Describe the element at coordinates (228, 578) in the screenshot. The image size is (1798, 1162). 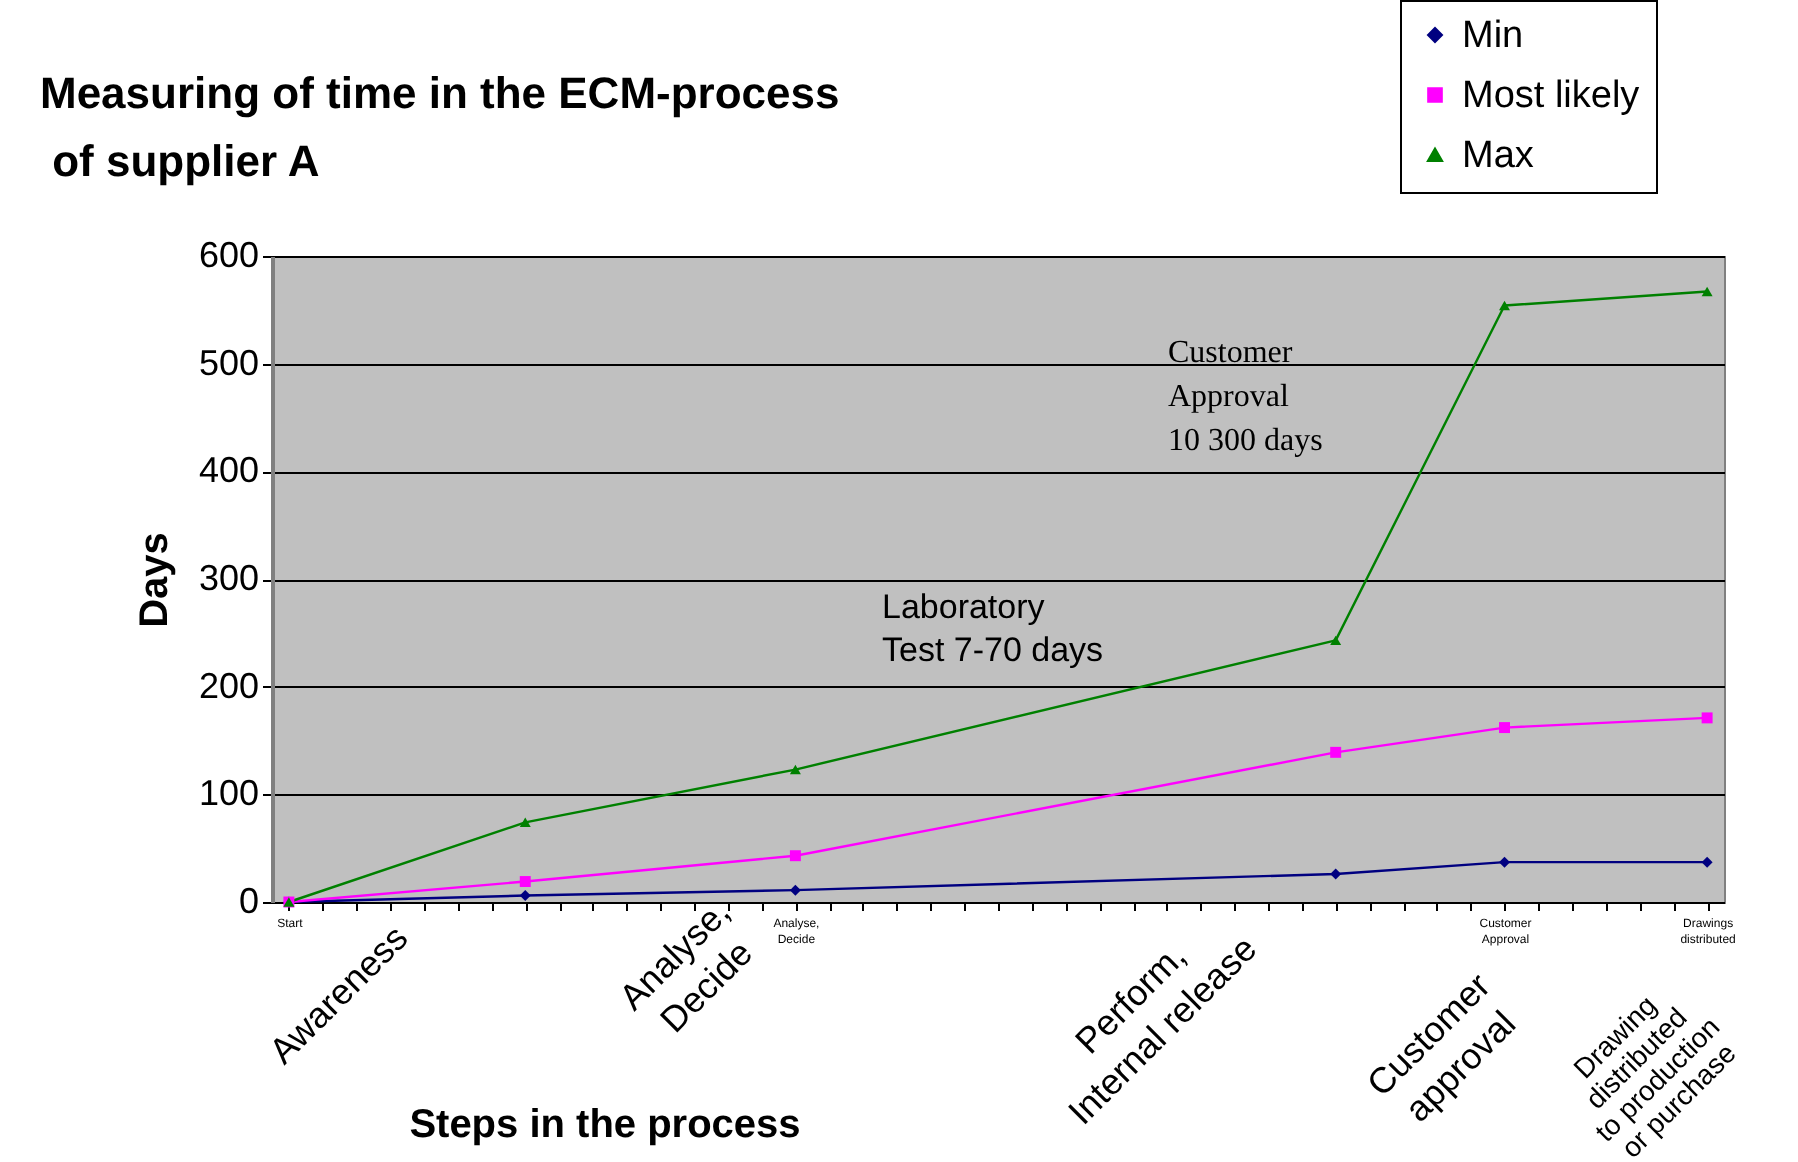
I see `y-tick-label: 300` at that location.